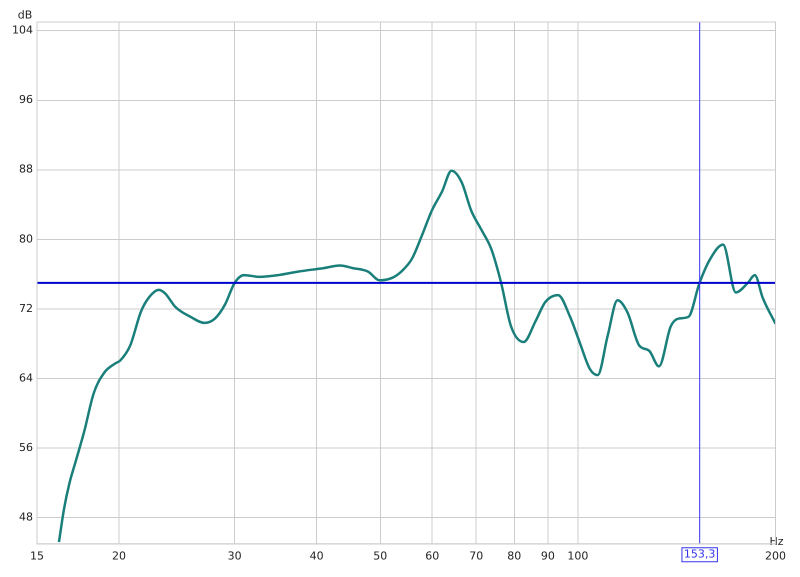  I want to click on x-tick-label: 100, so click(577, 555).